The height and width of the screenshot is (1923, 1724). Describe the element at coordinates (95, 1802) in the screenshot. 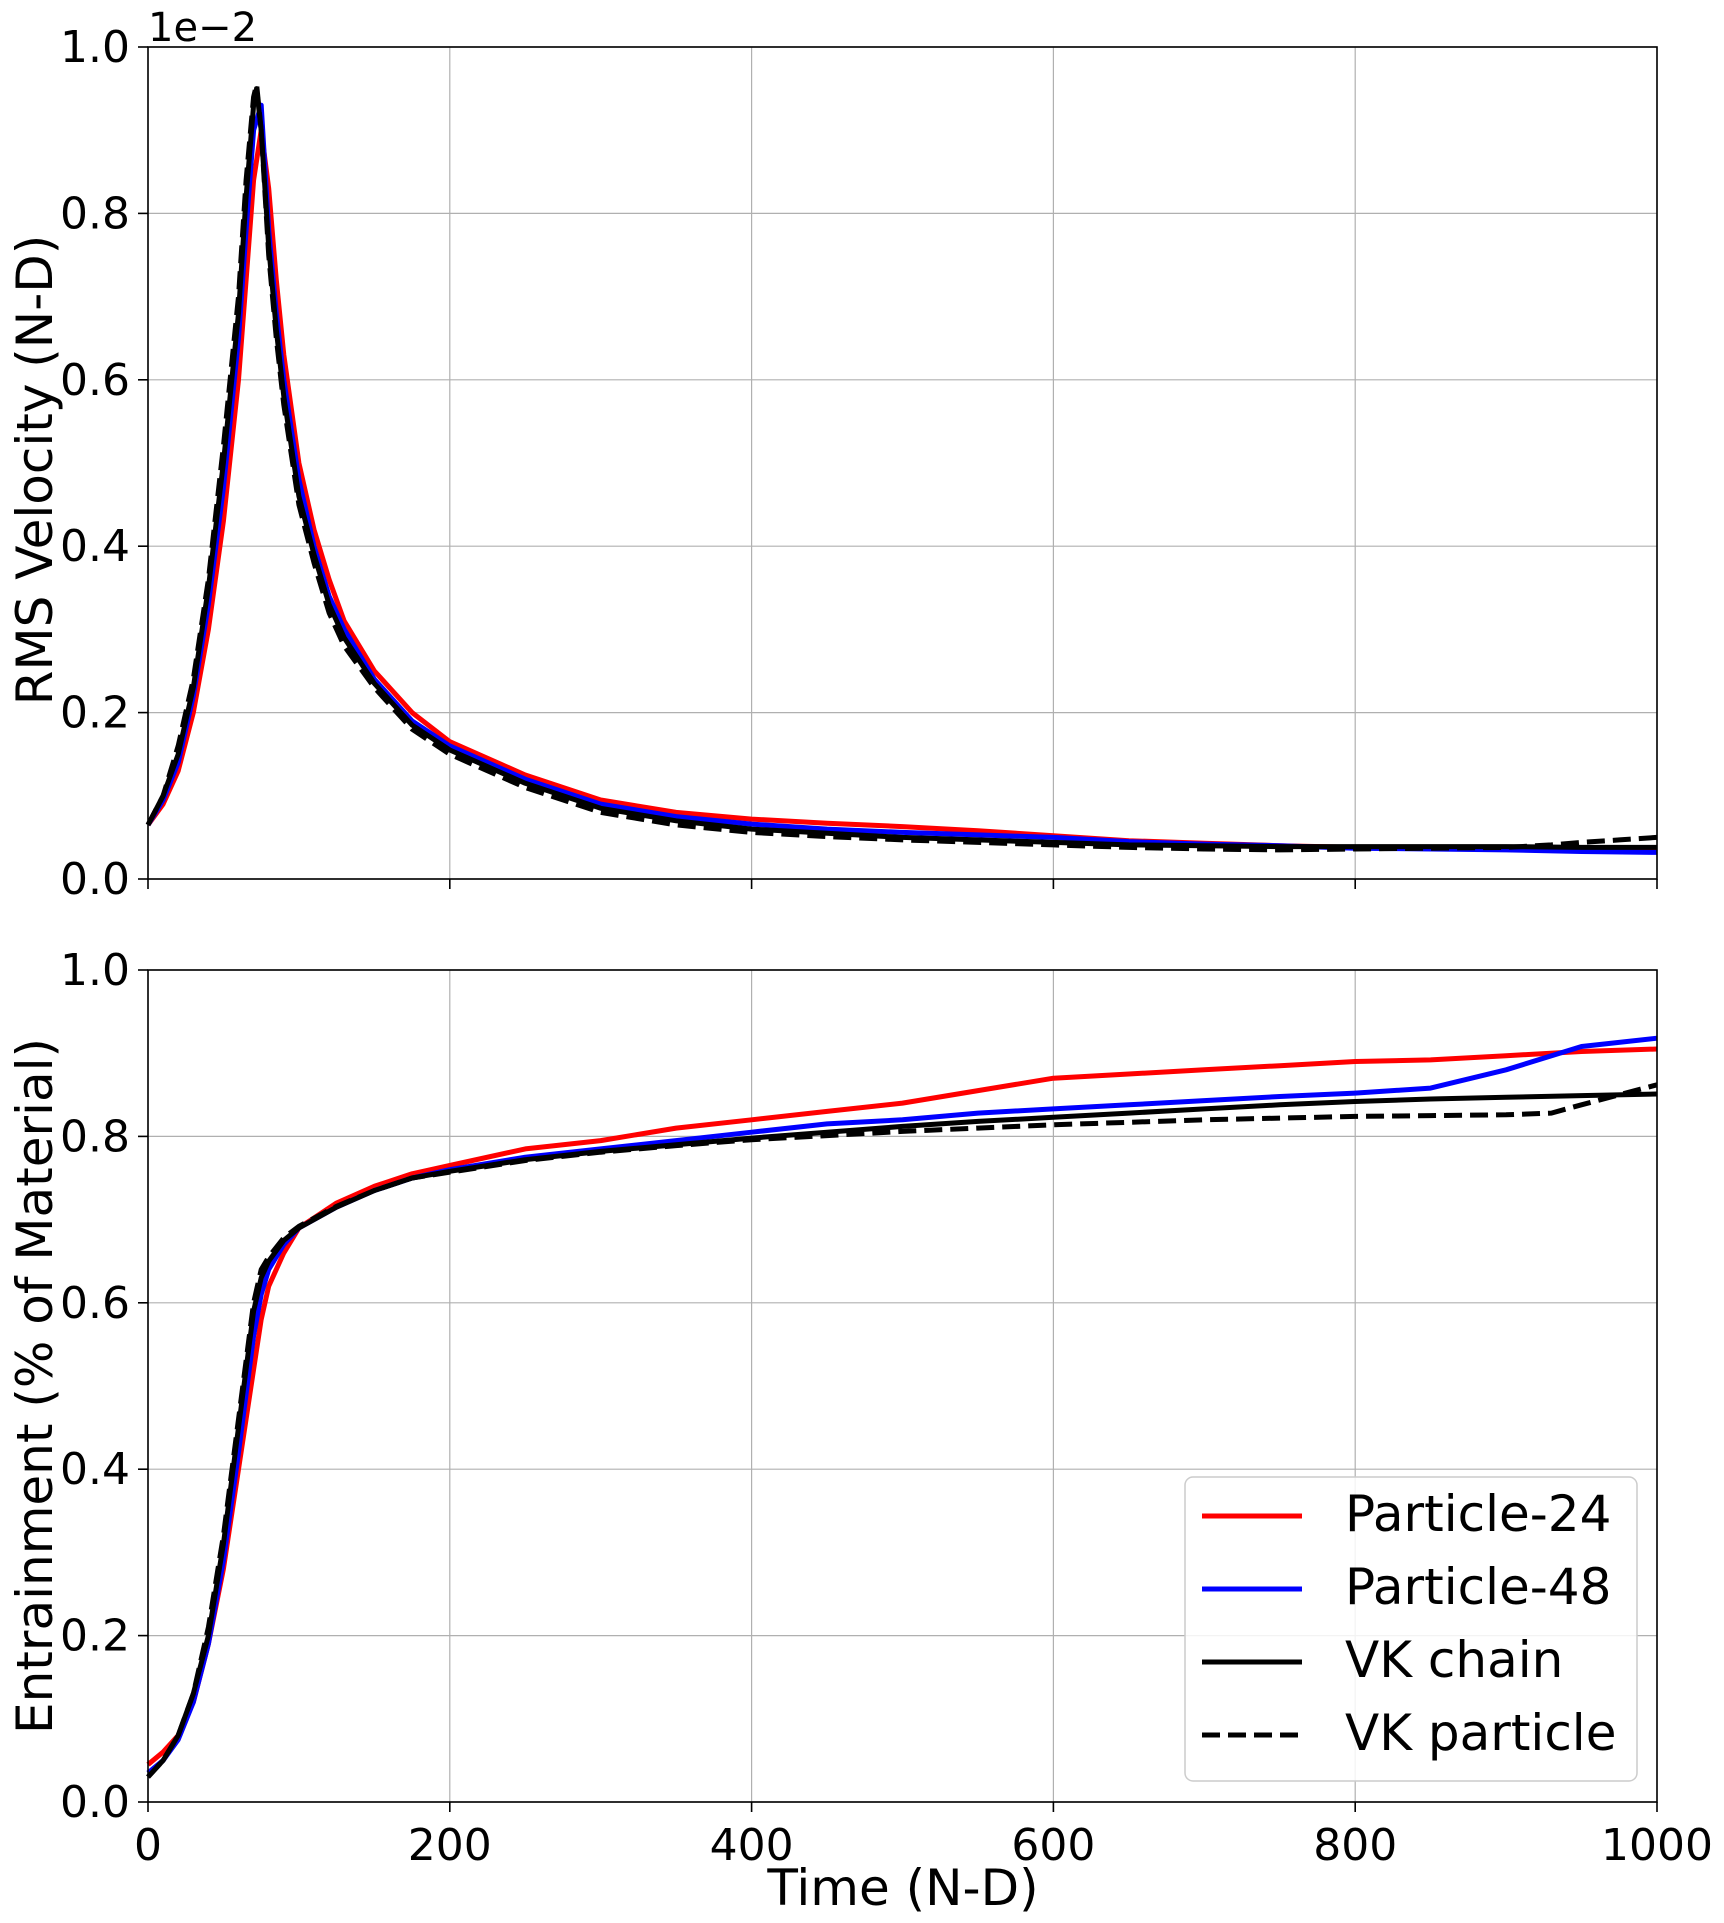

I see `entrainment-y-tick-label: 0.0` at that location.